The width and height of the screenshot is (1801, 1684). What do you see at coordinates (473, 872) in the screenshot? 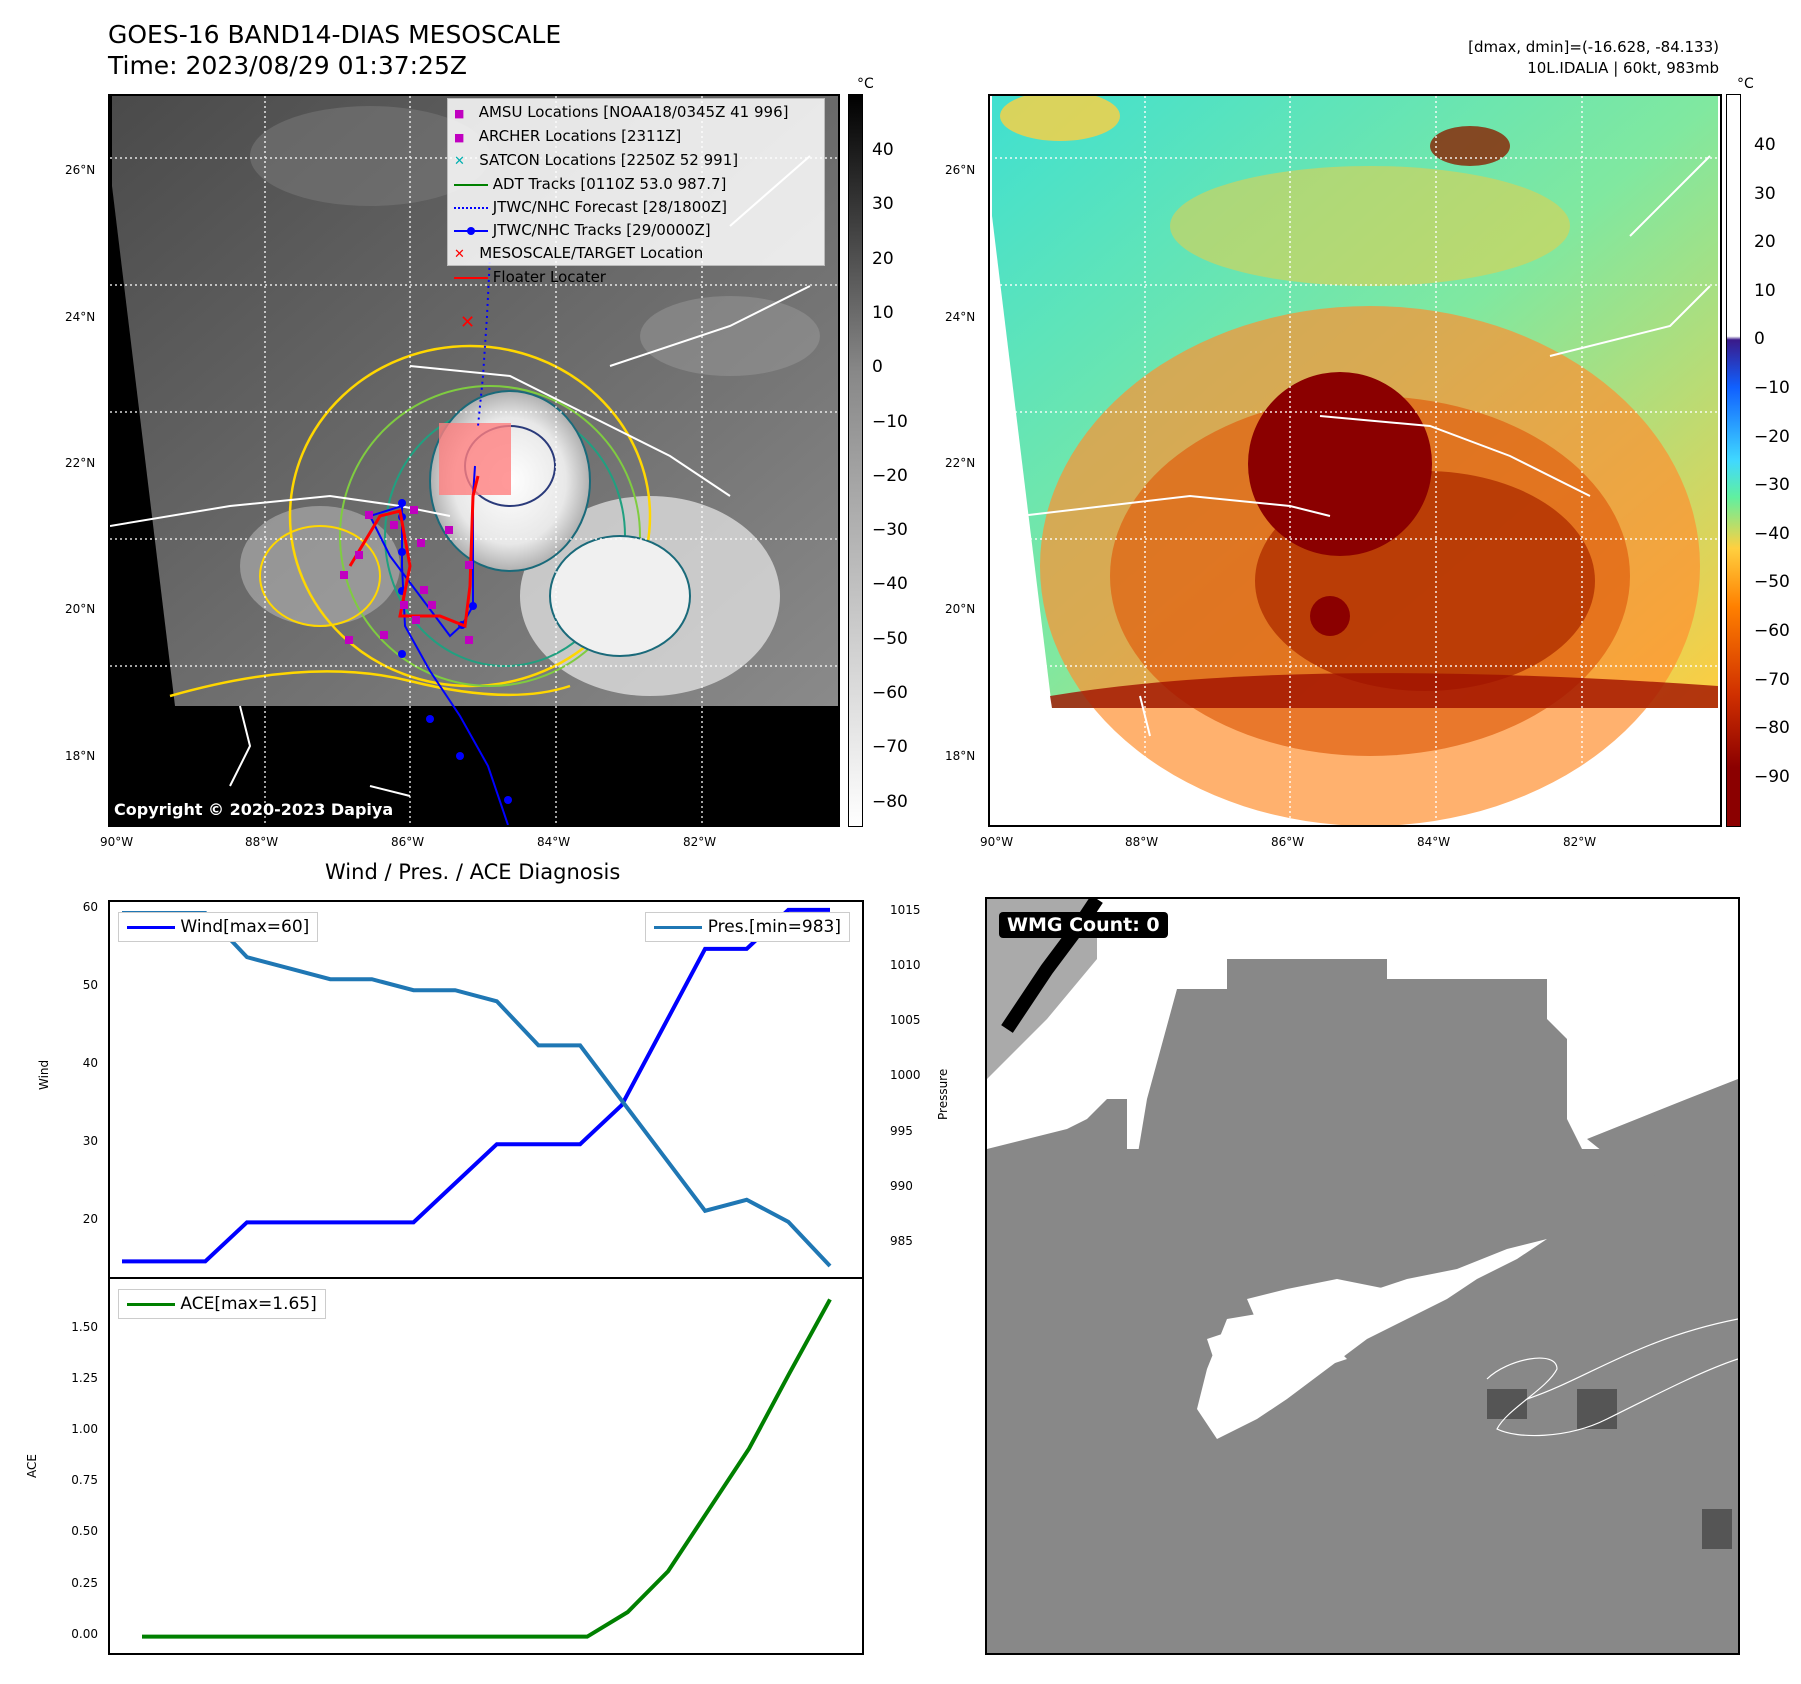
I see `diagnosis-title: Wind / Pres. / ACE Diagnosis` at bounding box center [473, 872].